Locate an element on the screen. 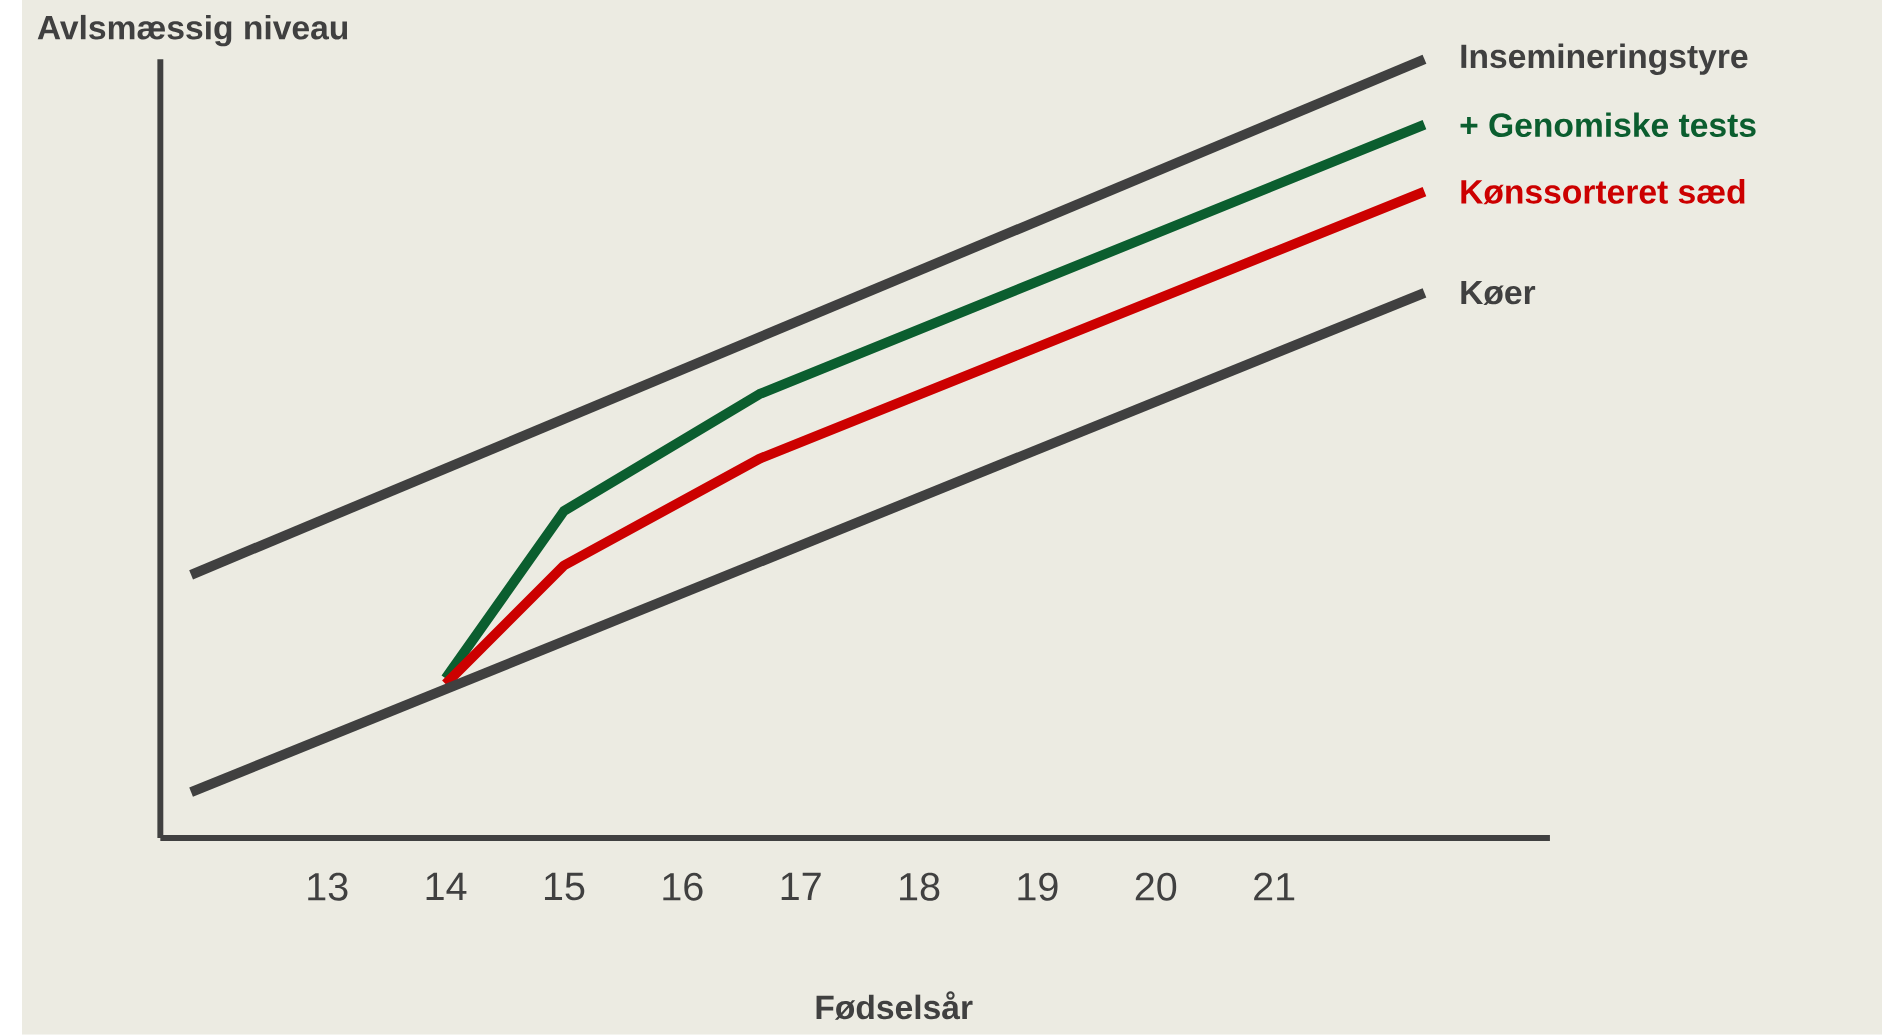 The width and height of the screenshot is (1882, 1035). x-tick-label: 15 is located at coordinates (564, 886).